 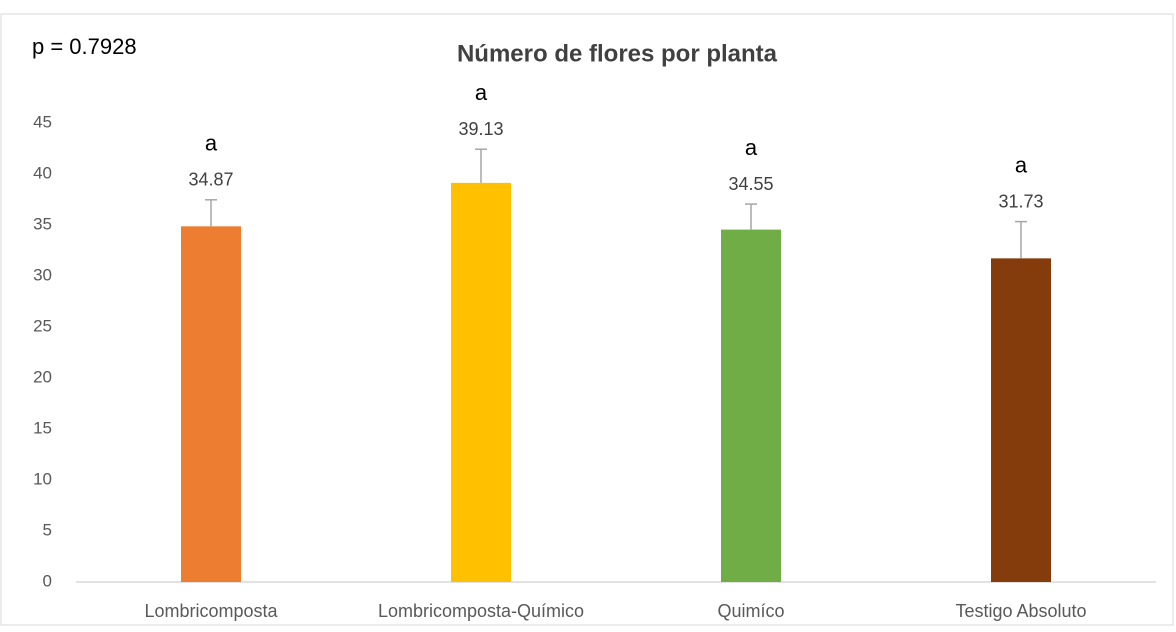 What do you see at coordinates (1020, 201) in the screenshot?
I see `data-label: 31.73` at bounding box center [1020, 201].